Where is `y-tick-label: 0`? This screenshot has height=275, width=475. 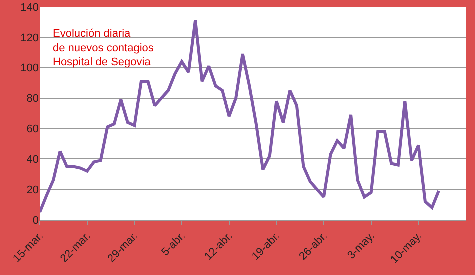
y-tick-label: 0 is located at coordinates (35, 220).